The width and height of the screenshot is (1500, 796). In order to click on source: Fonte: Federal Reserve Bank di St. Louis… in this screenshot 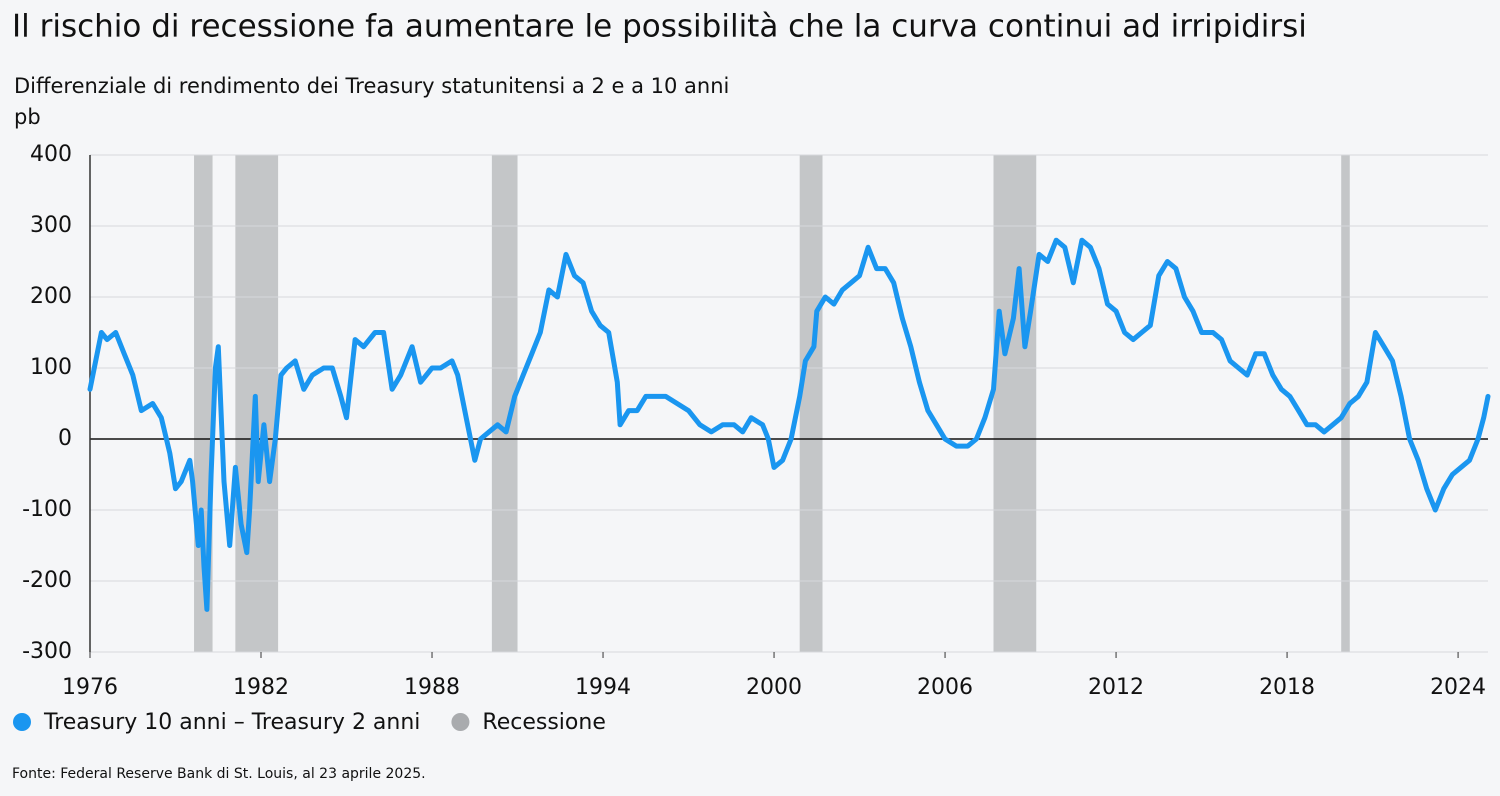, I will do `click(219, 774)`.